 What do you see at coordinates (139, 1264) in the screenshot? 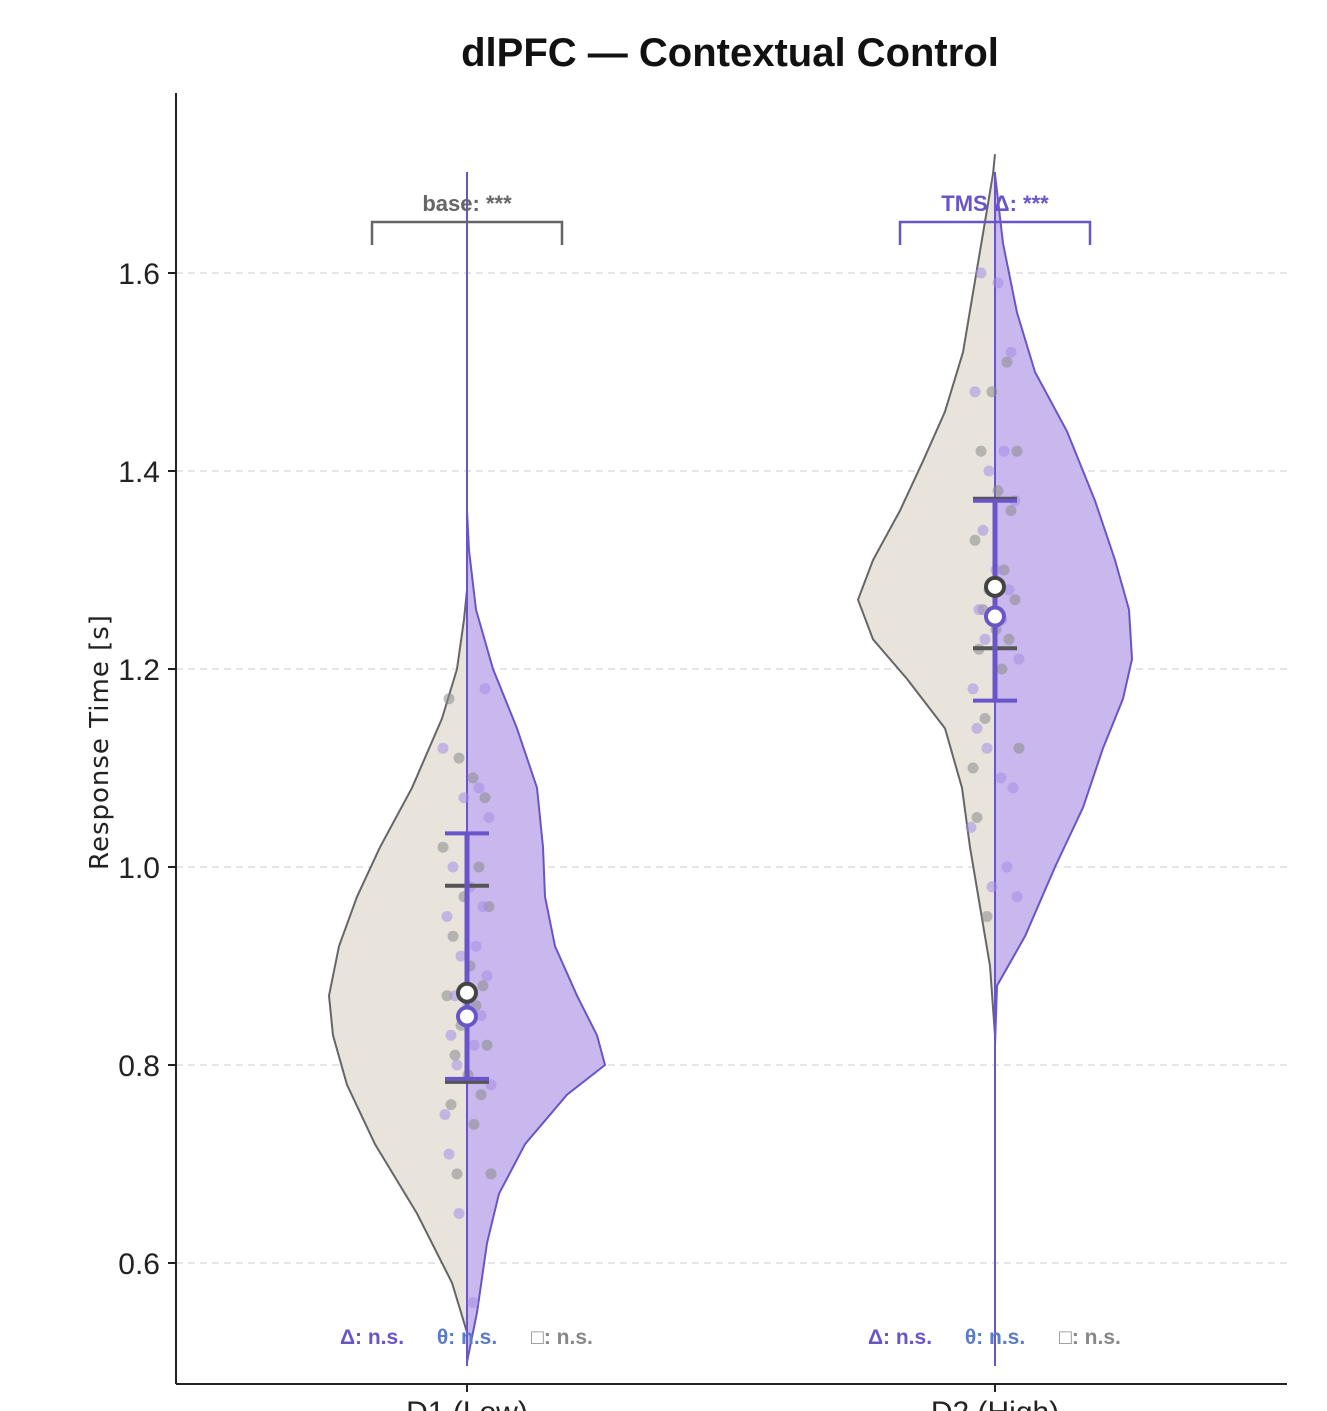
I see `y-tick-label: 0.6` at bounding box center [139, 1264].